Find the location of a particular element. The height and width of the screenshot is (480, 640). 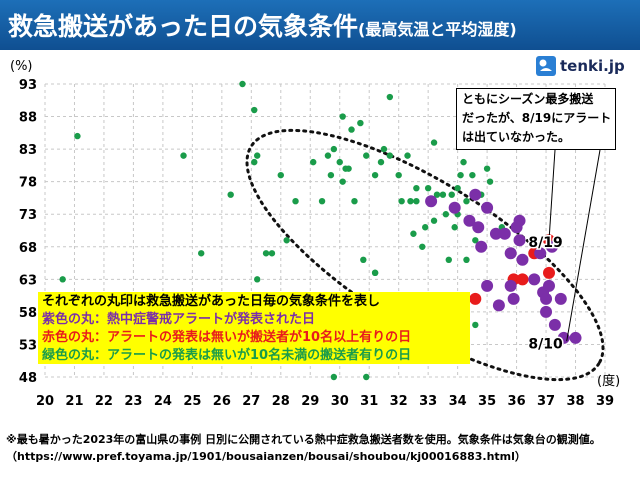

y-axis-label: (%) is located at coordinates (21, 66).